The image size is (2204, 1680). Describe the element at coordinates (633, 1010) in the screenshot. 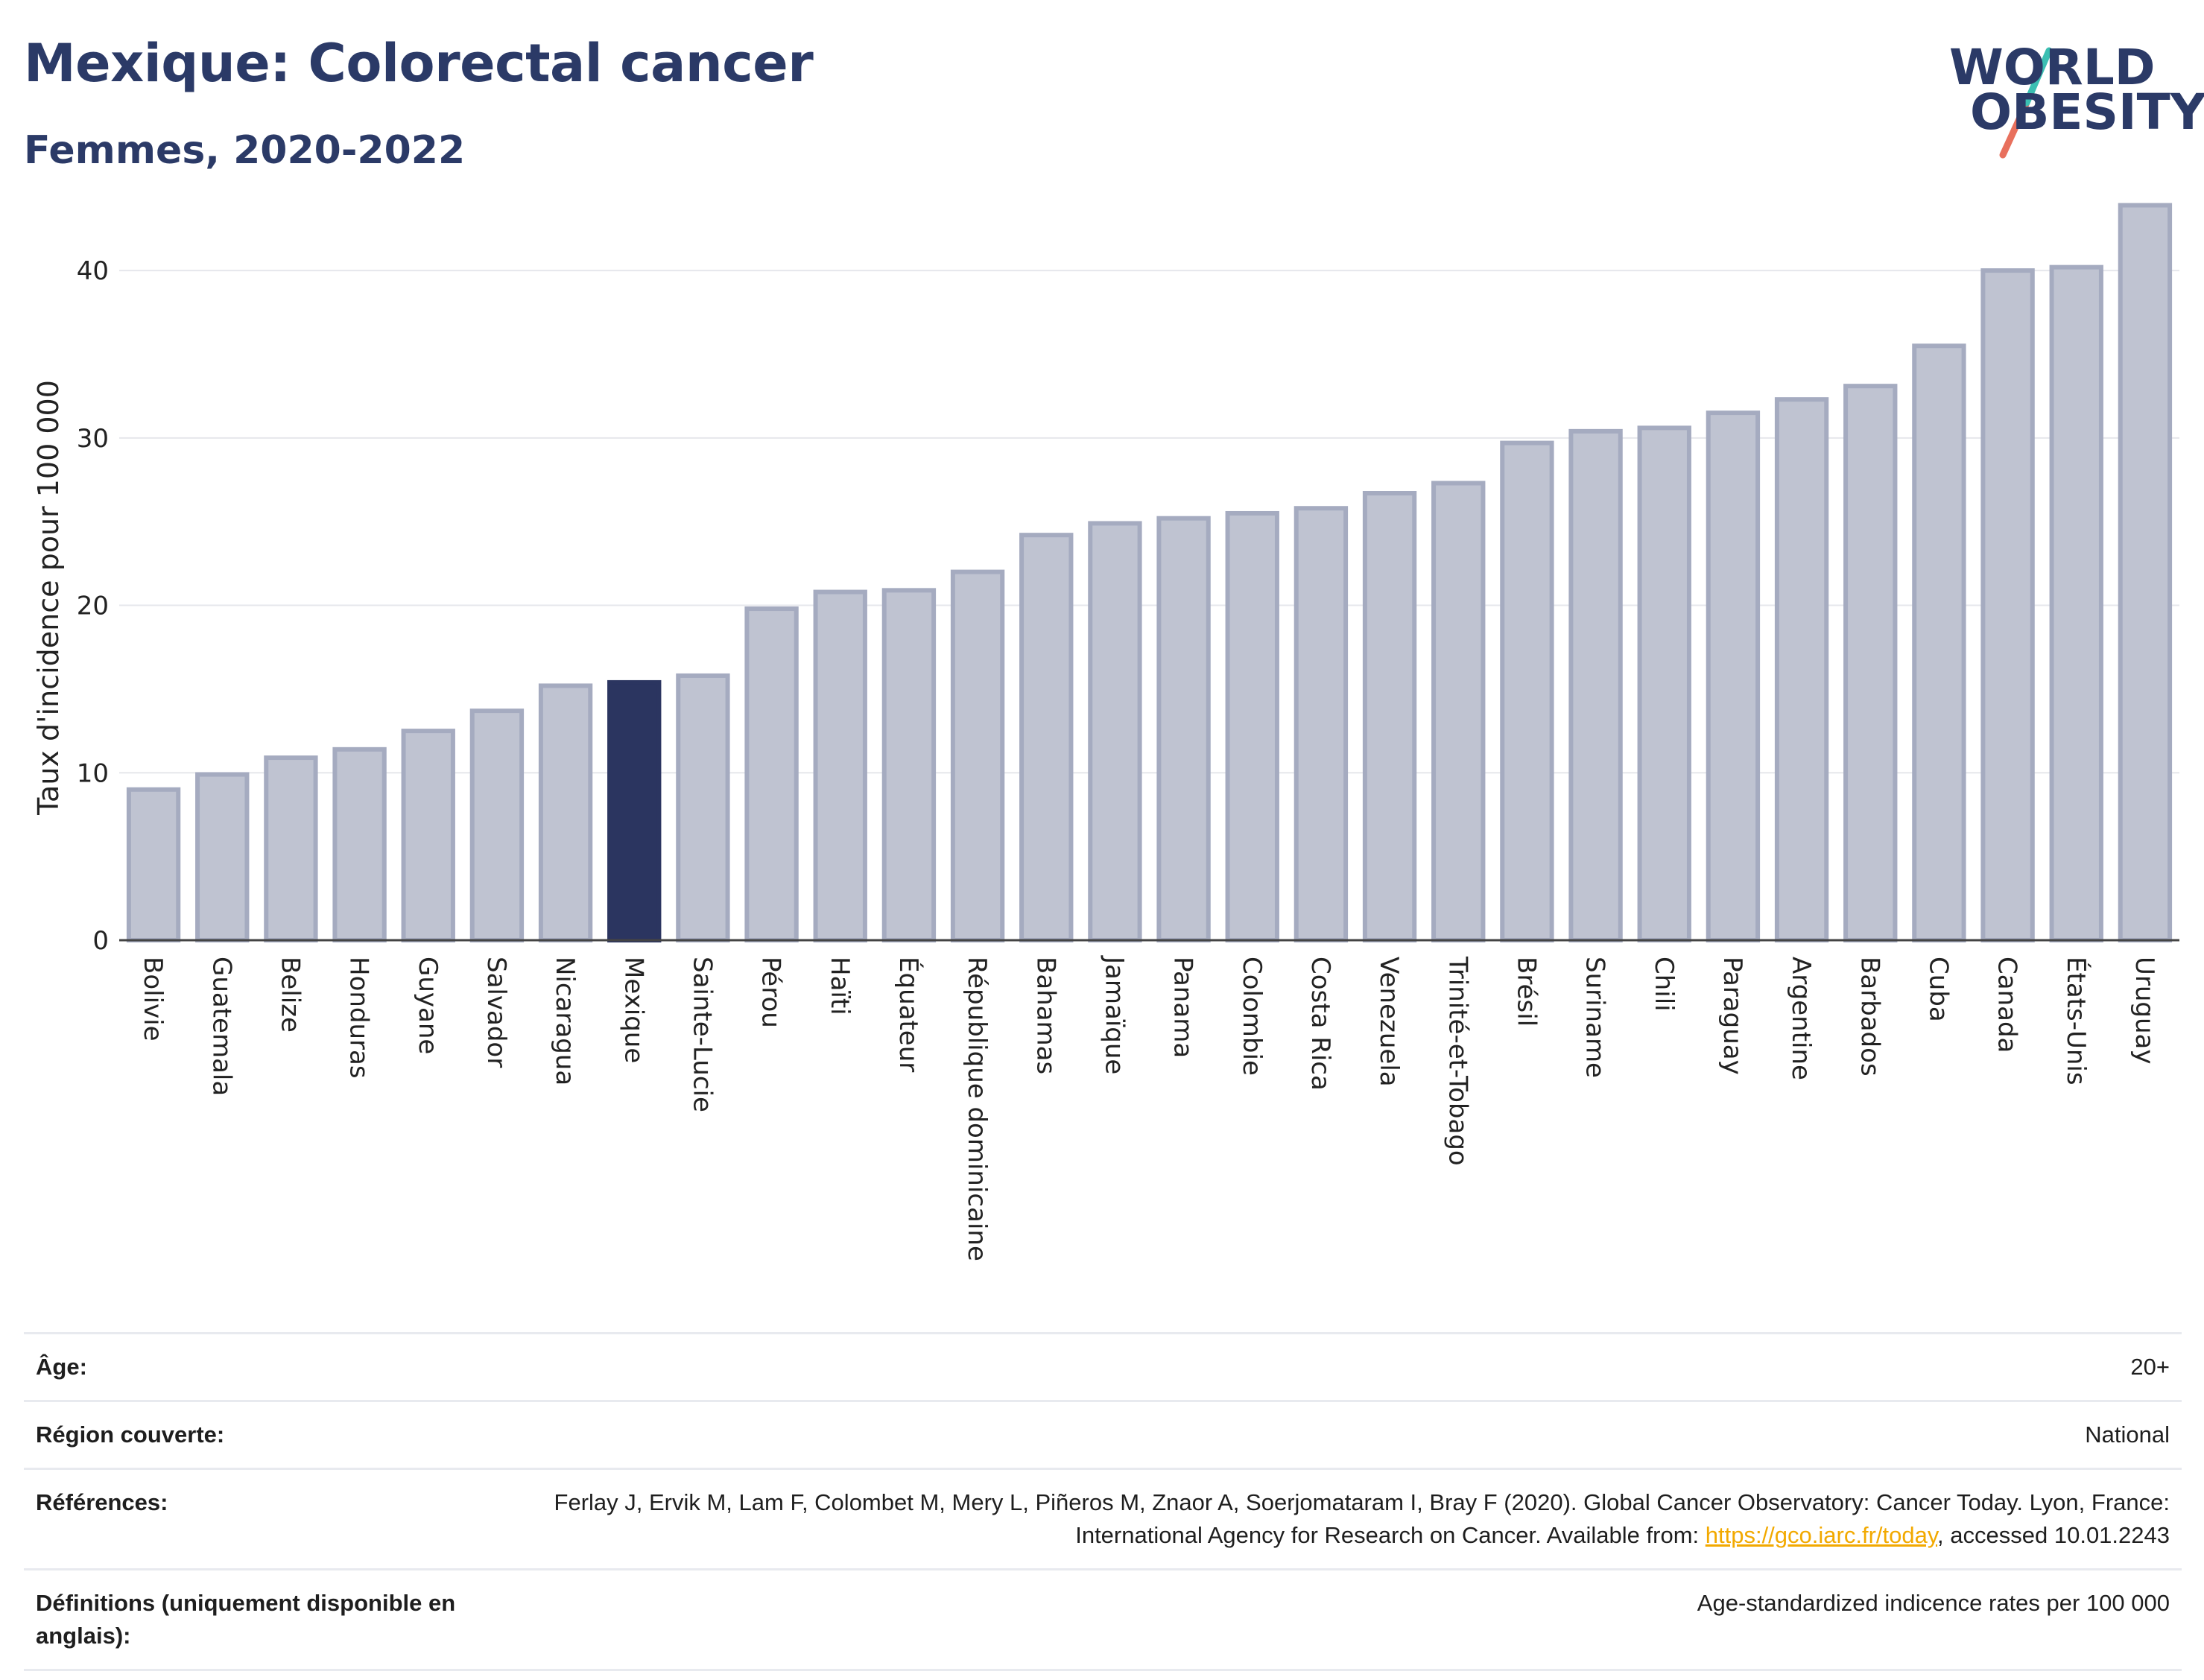

I see `x-tick-label: Mexique` at that location.